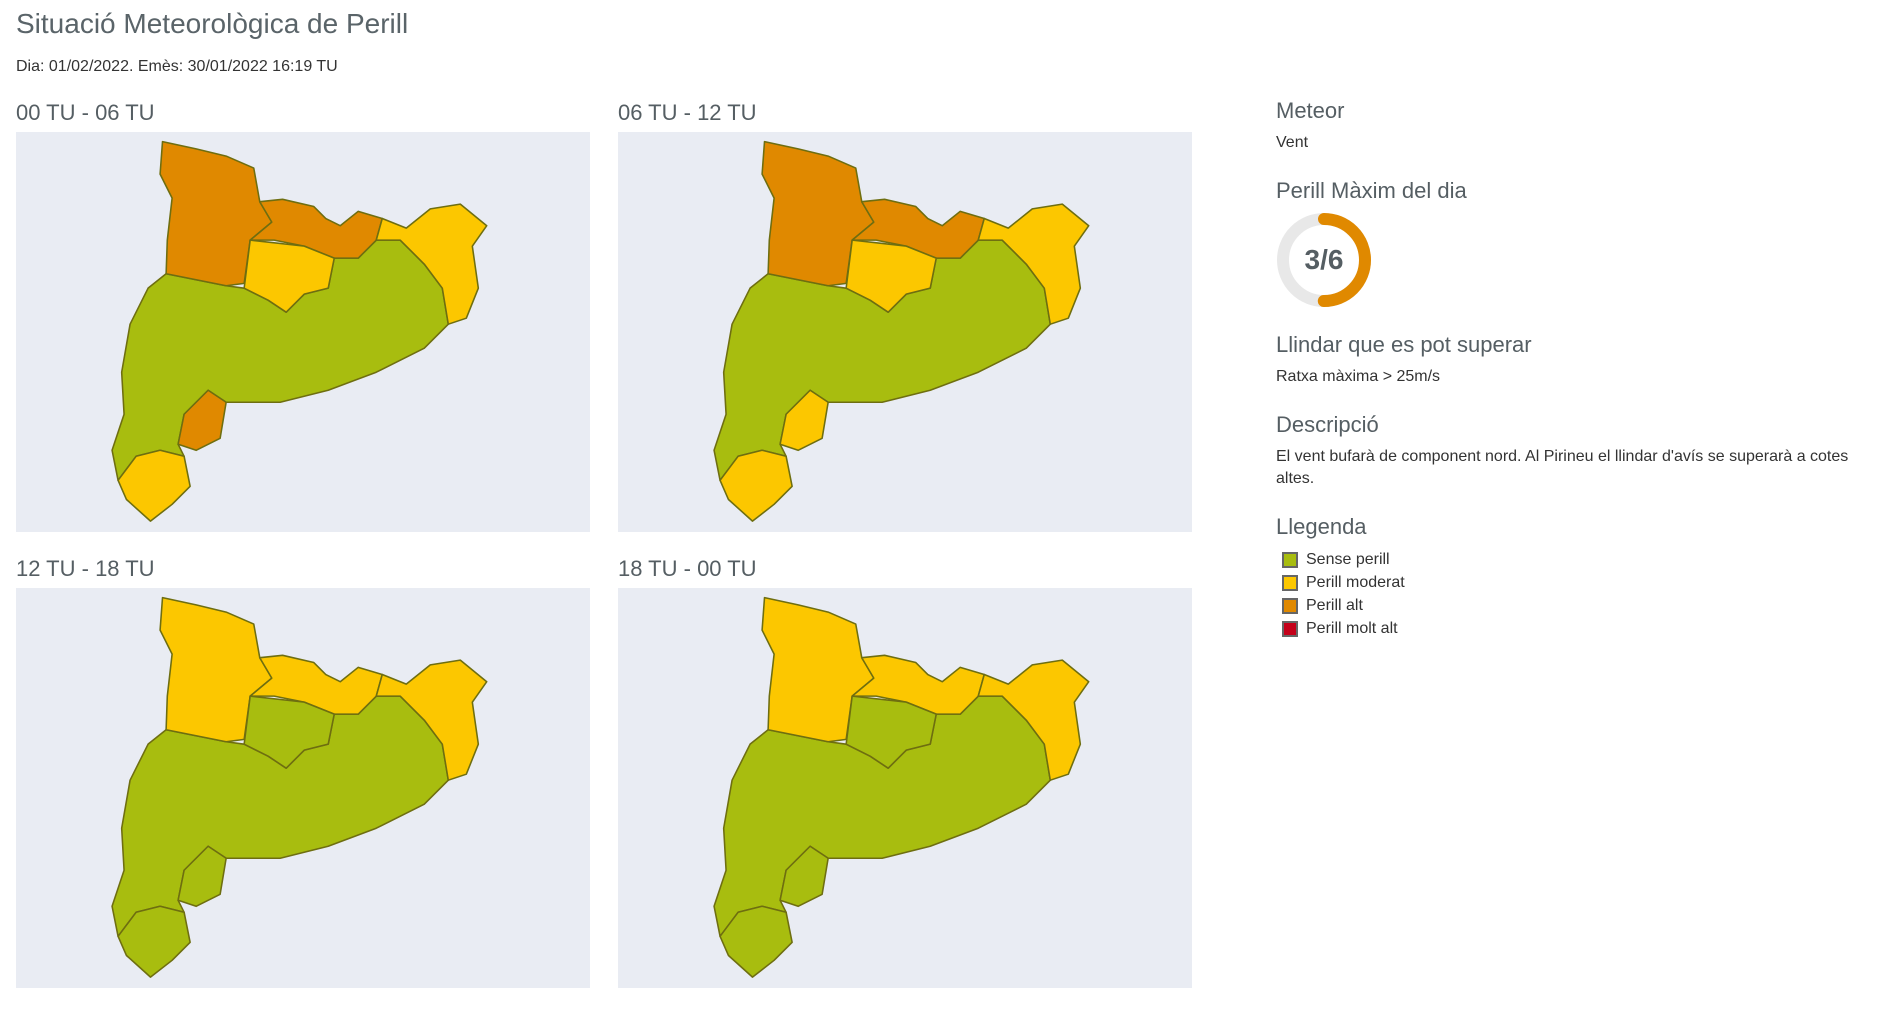 The height and width of the screenshot is (1010, 1878). Describe the element at coordinates (1576, 605) in the screenshot. I see `legend-item: Perill alt` at that location.